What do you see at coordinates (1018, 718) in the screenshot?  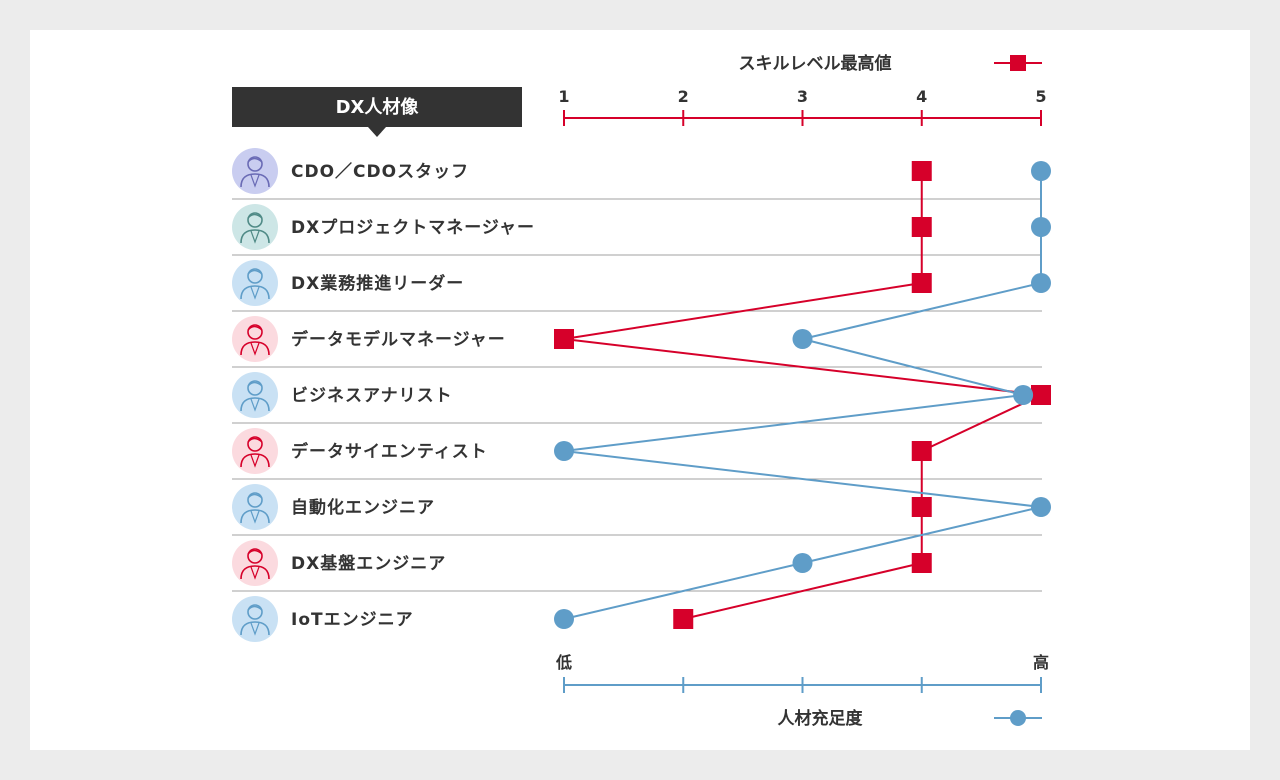 I see `legend-staffing-marker` at bounding box center [1018, 718].